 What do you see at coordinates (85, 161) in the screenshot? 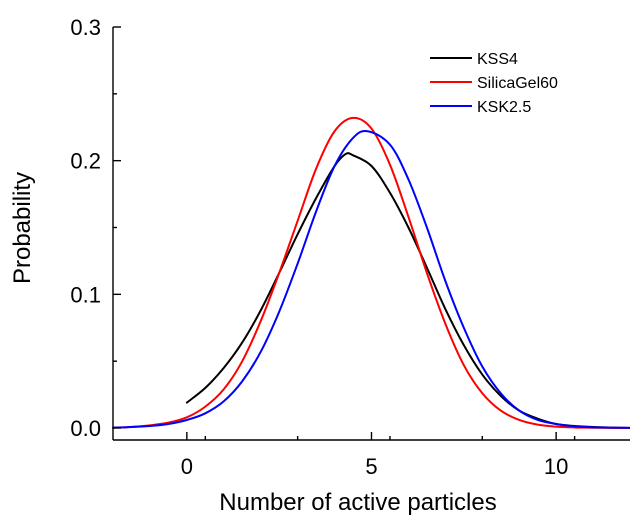
I see `y-tick-label: 0.2` at bounding box center [85, 161].